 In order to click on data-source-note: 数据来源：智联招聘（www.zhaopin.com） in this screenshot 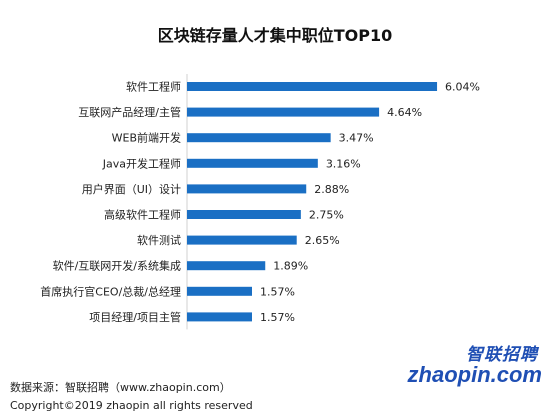, I will do `click(120, 387)`.